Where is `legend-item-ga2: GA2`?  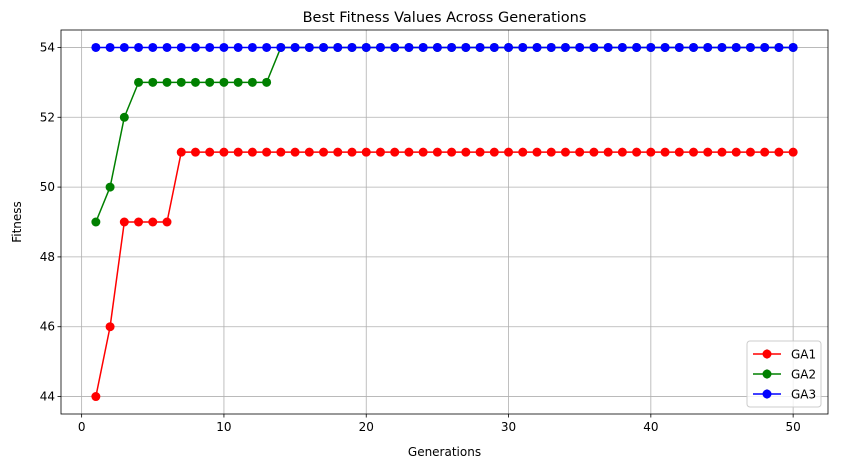 legend-item-ga2: GA2 is located at coordinates (784, 375).